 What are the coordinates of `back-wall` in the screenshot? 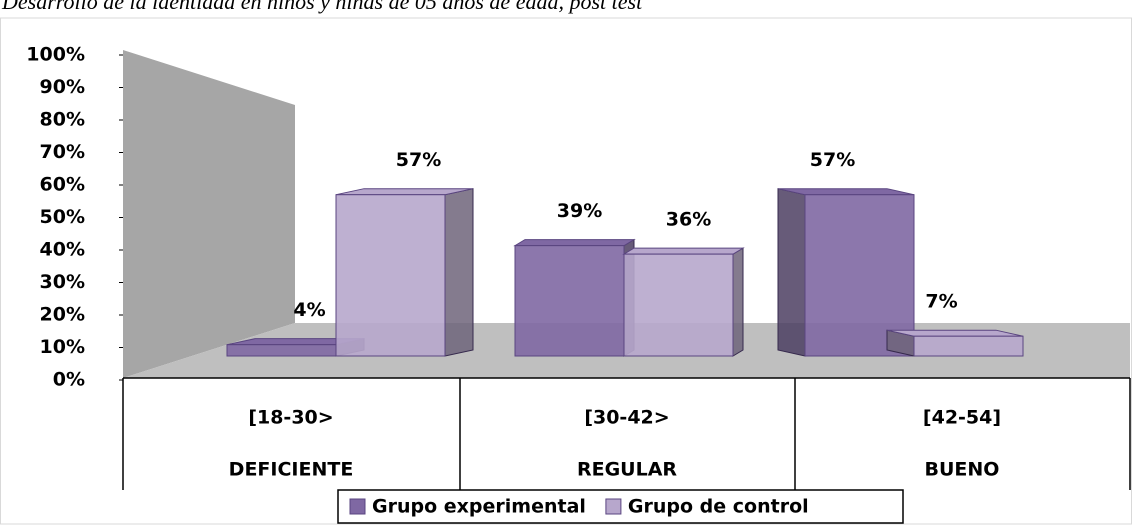 It's located at (209, 214).